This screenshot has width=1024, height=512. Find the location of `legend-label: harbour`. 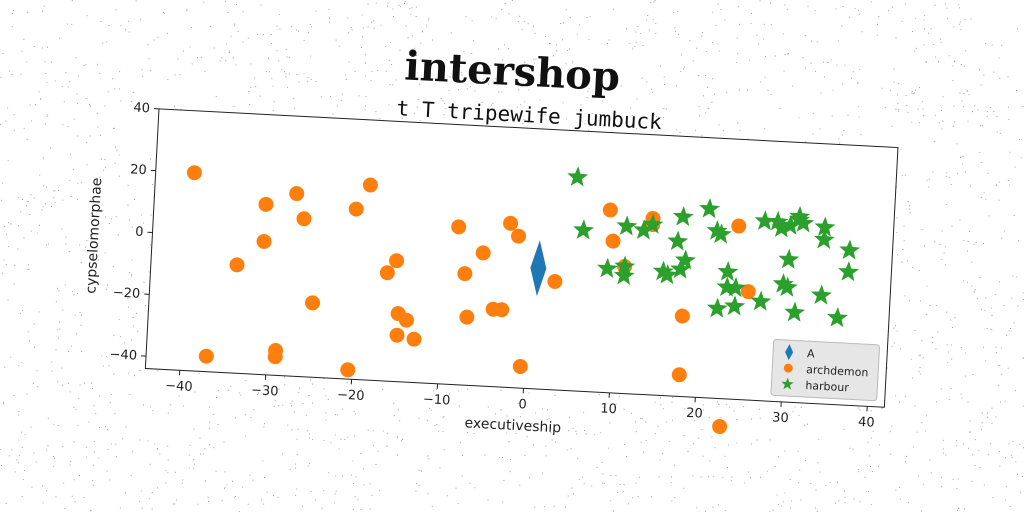

legend-label: harbour is located at coordinates (827, 386).